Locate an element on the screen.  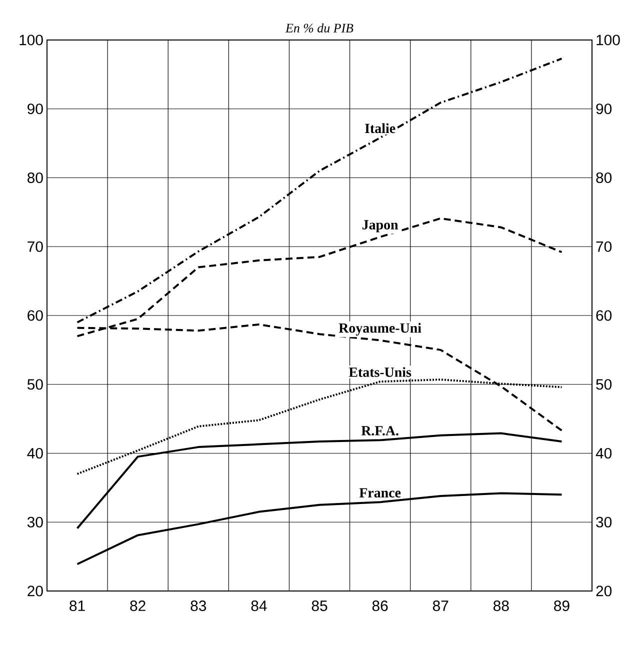
y2-tick-label: 100 is located at coordinates (608, 40).